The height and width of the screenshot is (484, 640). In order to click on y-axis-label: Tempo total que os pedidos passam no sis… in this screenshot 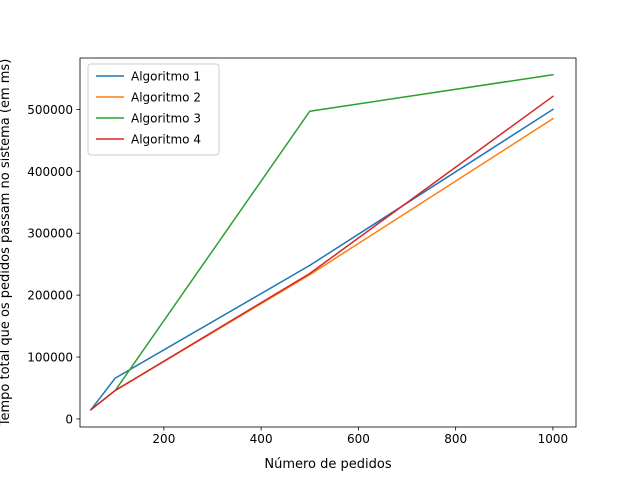, I will do `click(6, 243)`.